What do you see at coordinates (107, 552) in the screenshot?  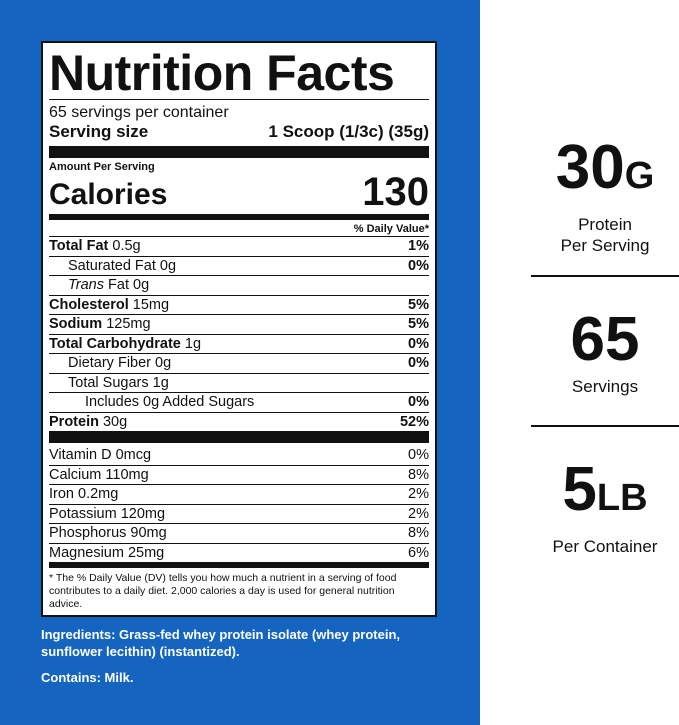 I see `vitamin-text: Magnesium 25mg` at bounding box center [107, 552].